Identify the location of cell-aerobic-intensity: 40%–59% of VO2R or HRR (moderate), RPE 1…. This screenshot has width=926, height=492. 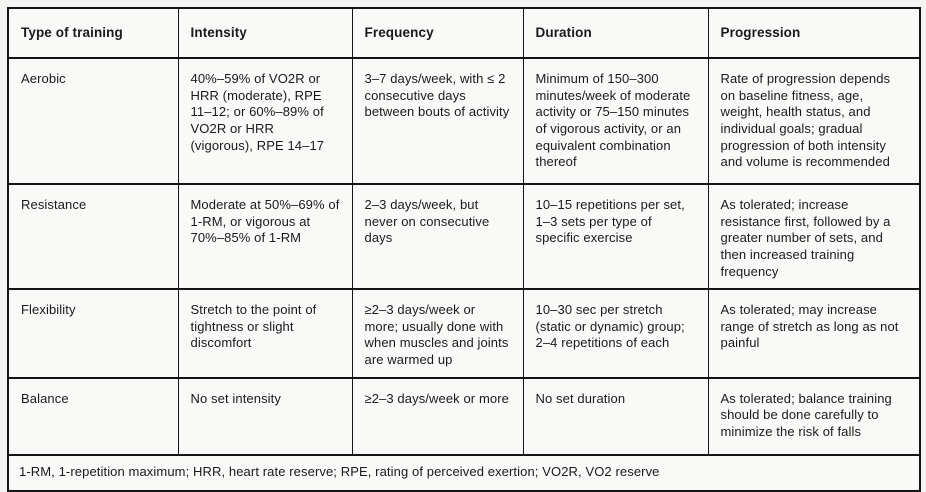
(265, 121).